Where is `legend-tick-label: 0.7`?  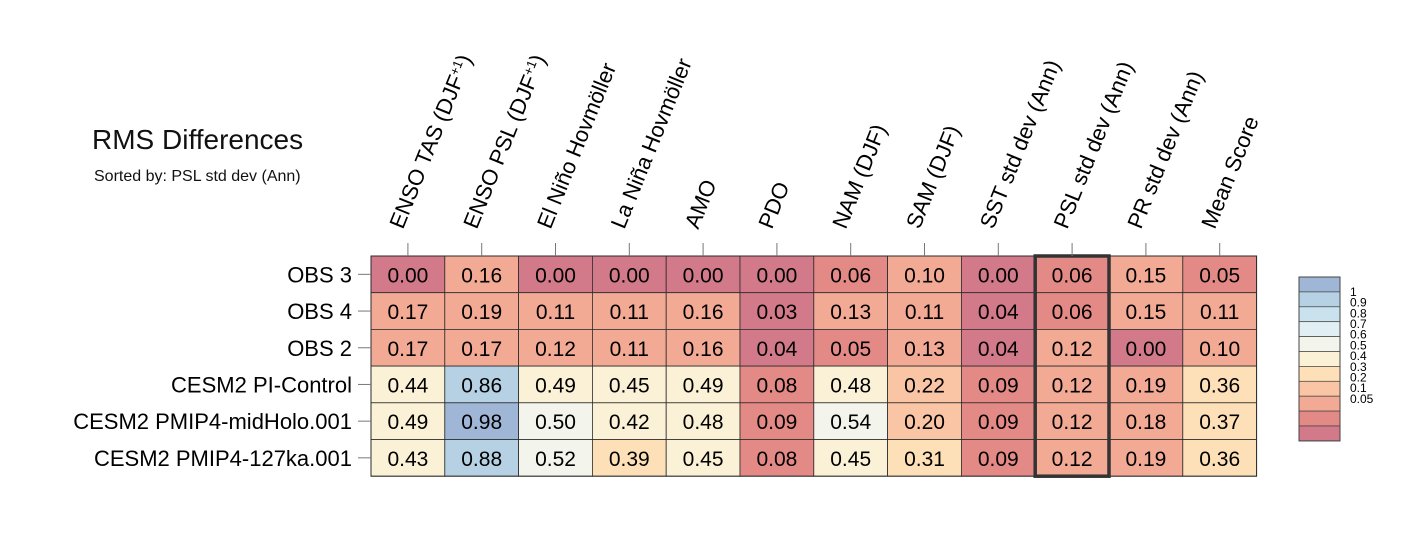
legend-tick-label: 0.7 is located at coordinates (1358, 324).